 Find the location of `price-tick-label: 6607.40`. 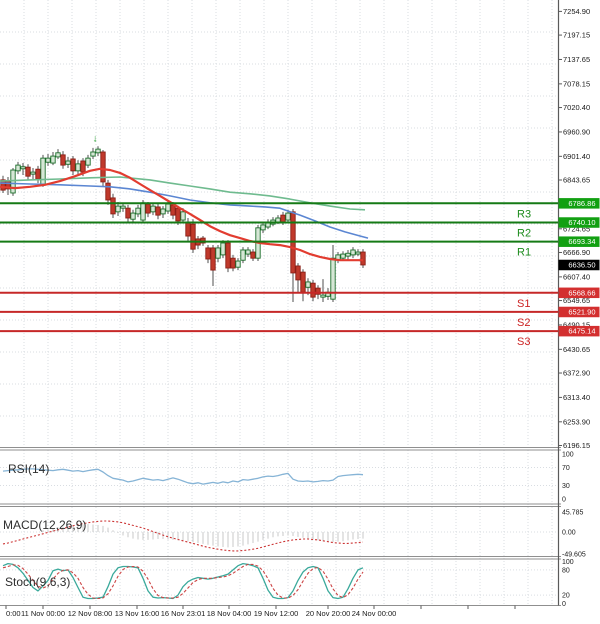

price-tick-label: 6607.40 is located at coordinates (576, 276).